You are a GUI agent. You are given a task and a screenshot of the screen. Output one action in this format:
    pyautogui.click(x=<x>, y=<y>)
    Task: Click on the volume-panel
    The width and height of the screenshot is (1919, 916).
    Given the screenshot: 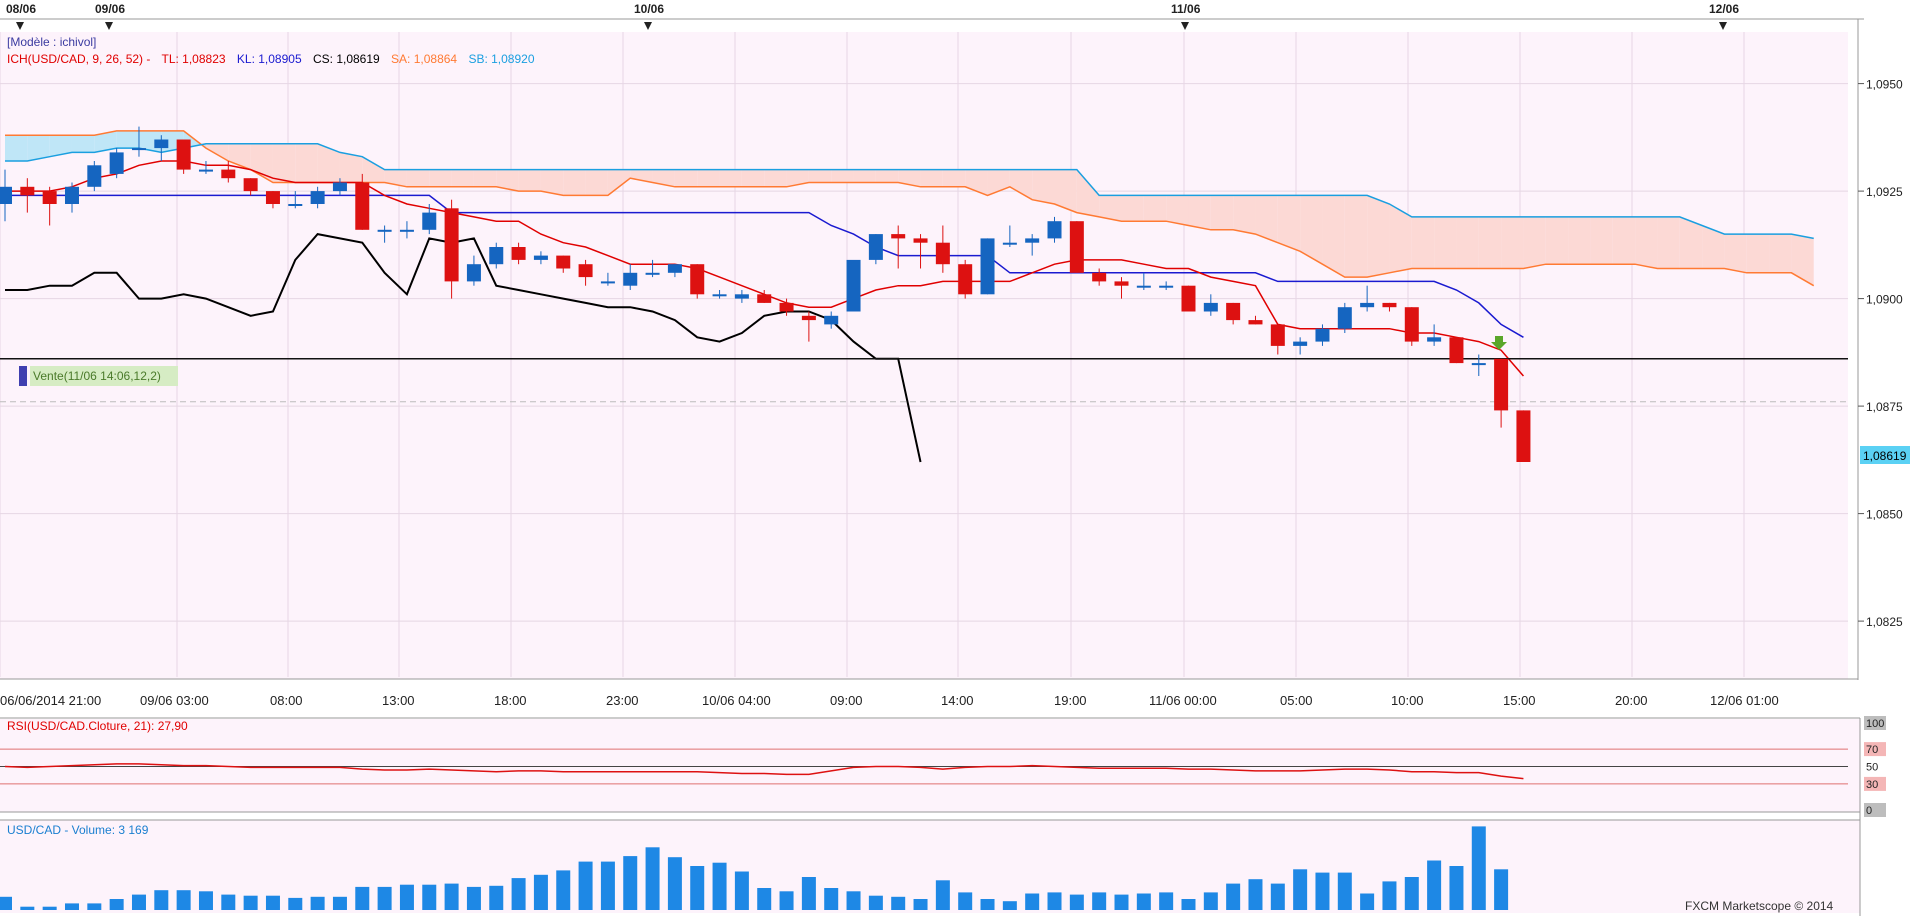 What is the action you would take?
    pyautogui.click(x=930, y=866)
    